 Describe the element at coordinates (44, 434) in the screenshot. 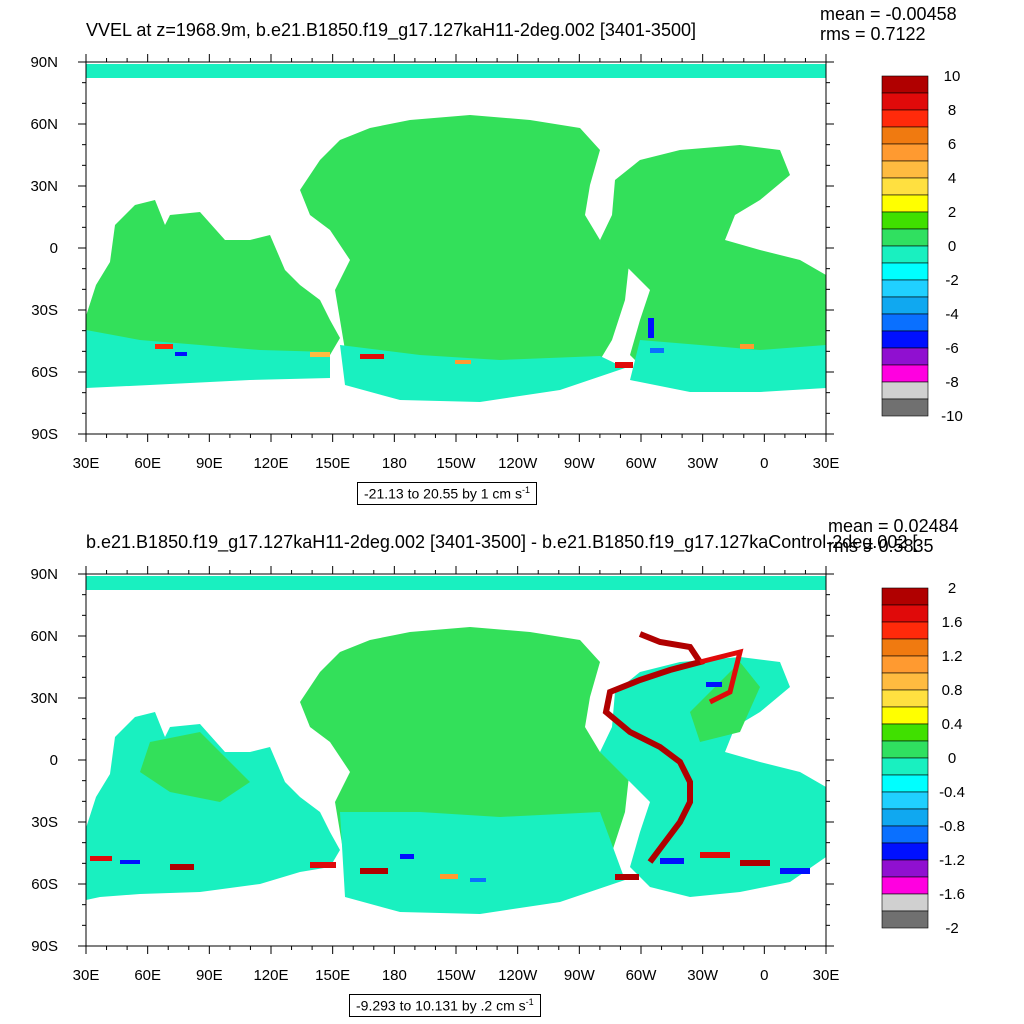

I see `y-tick-label: 90S` at that location.